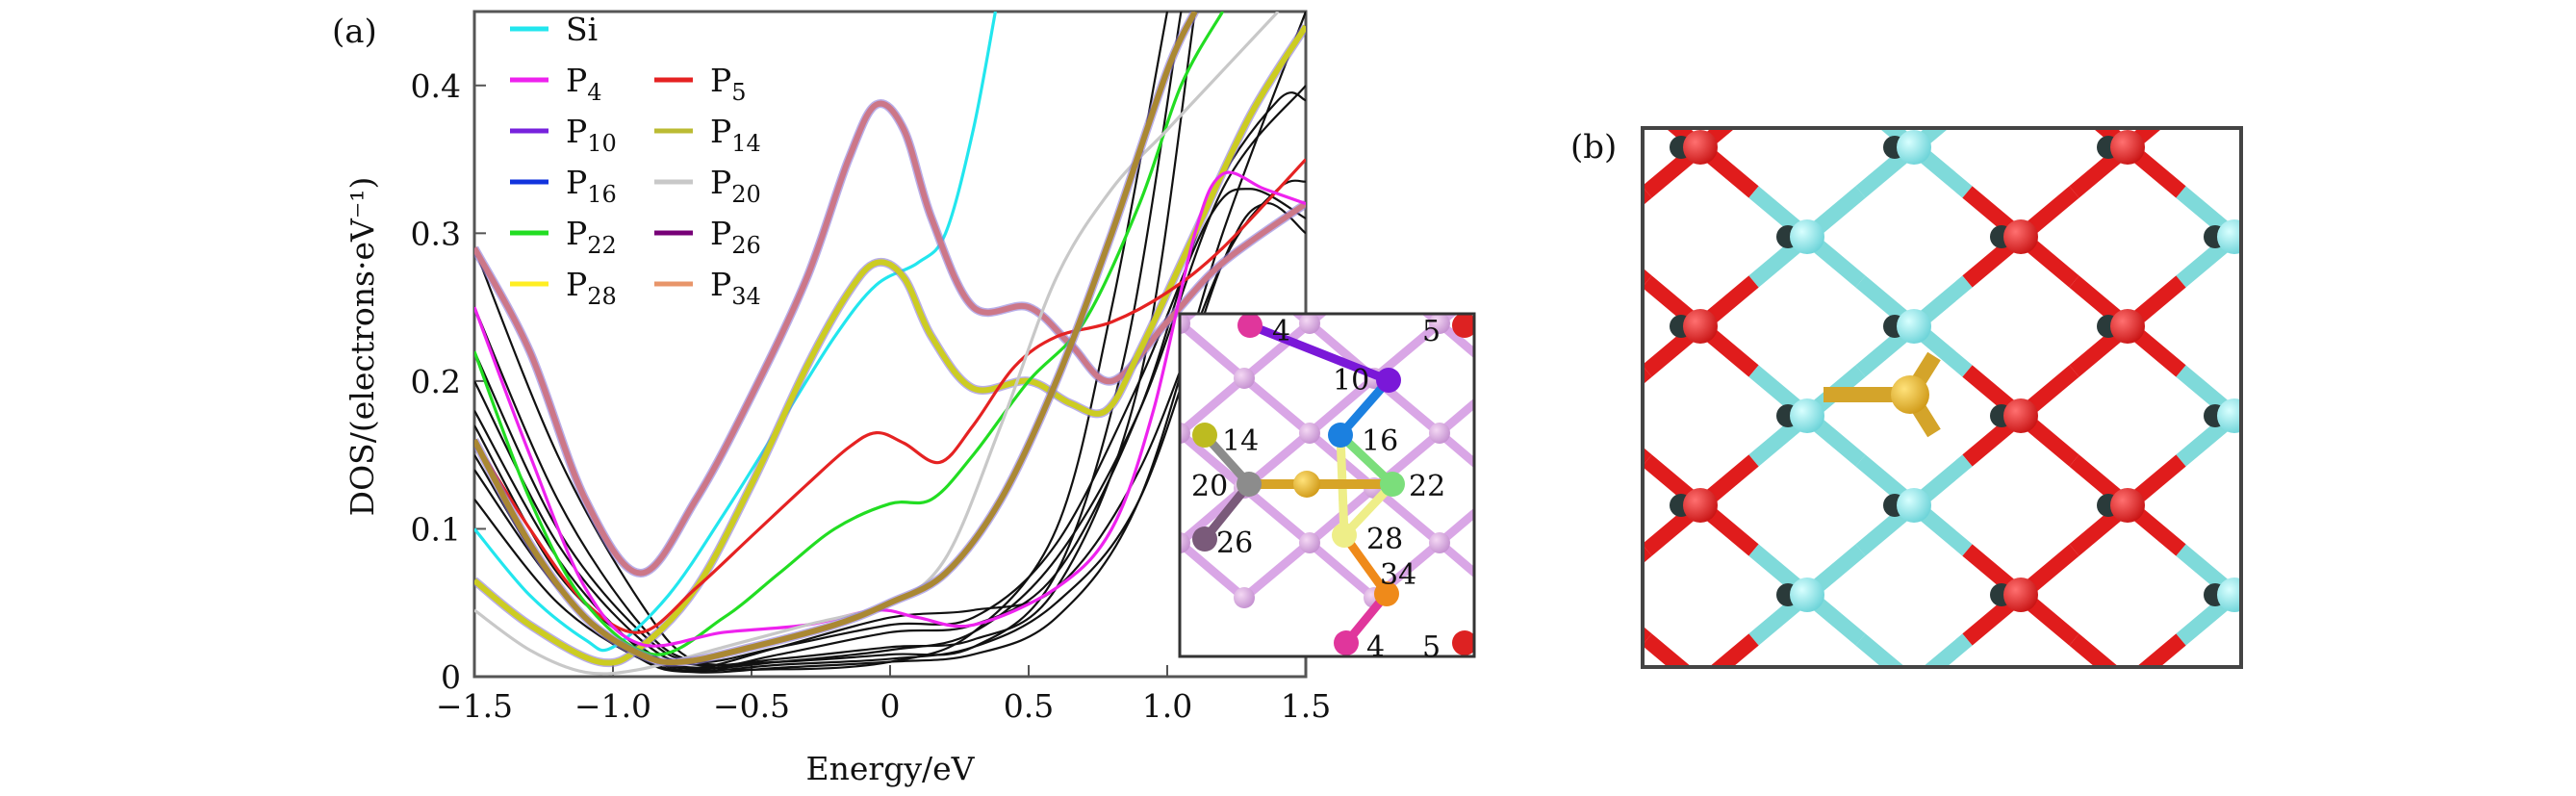 Image resolution: width=2576 pixels, height=796 pixels. I want to click on inset-site-label: 28, so click(1384, 539).